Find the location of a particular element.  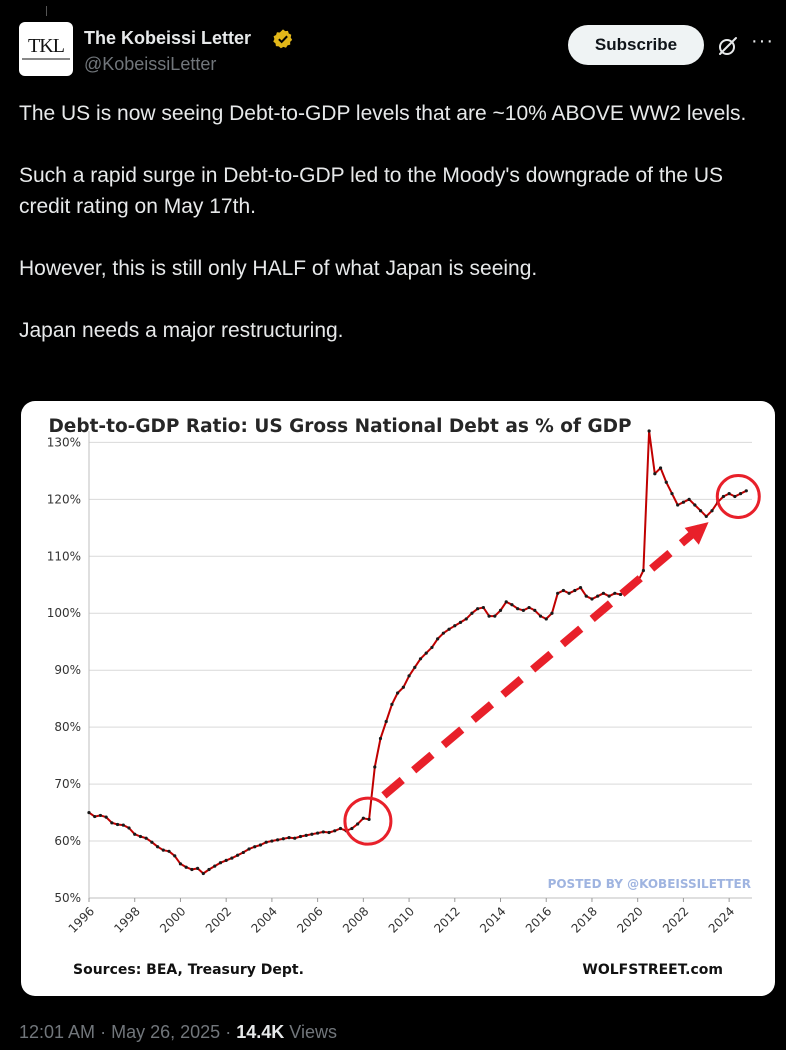

avatar: TKL is located at coordinates (46, 49).